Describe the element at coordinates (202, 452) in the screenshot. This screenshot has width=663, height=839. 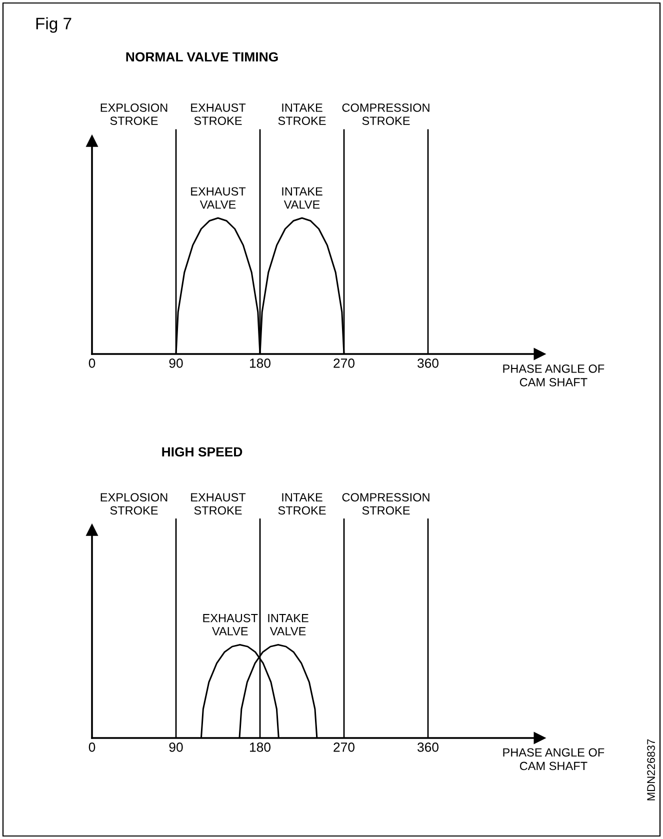
I see `chart-title: HIGH SPEED` at that location.